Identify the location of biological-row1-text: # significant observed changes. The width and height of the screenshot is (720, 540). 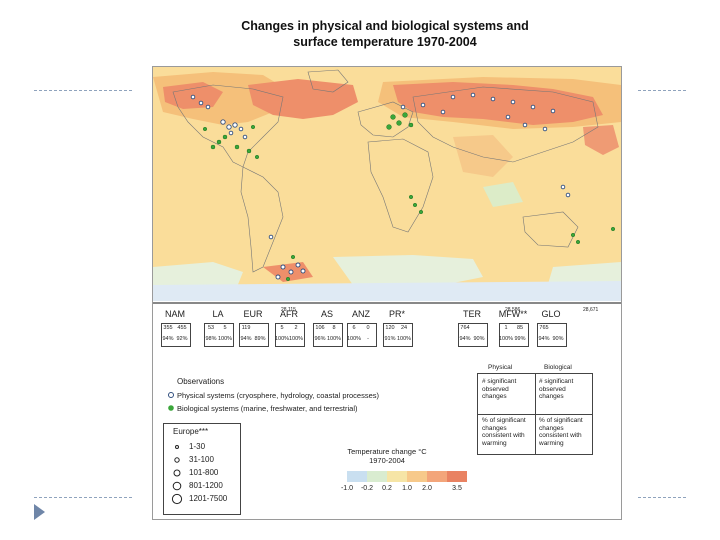
(556, 389).